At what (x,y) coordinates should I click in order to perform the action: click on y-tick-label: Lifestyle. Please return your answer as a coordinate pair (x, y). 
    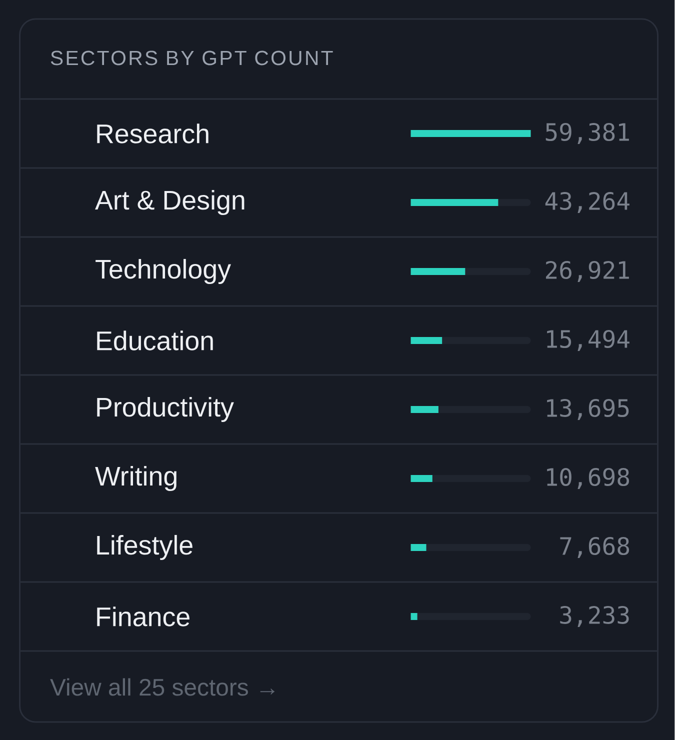
    Looking at the image, I should click on (145, 547).